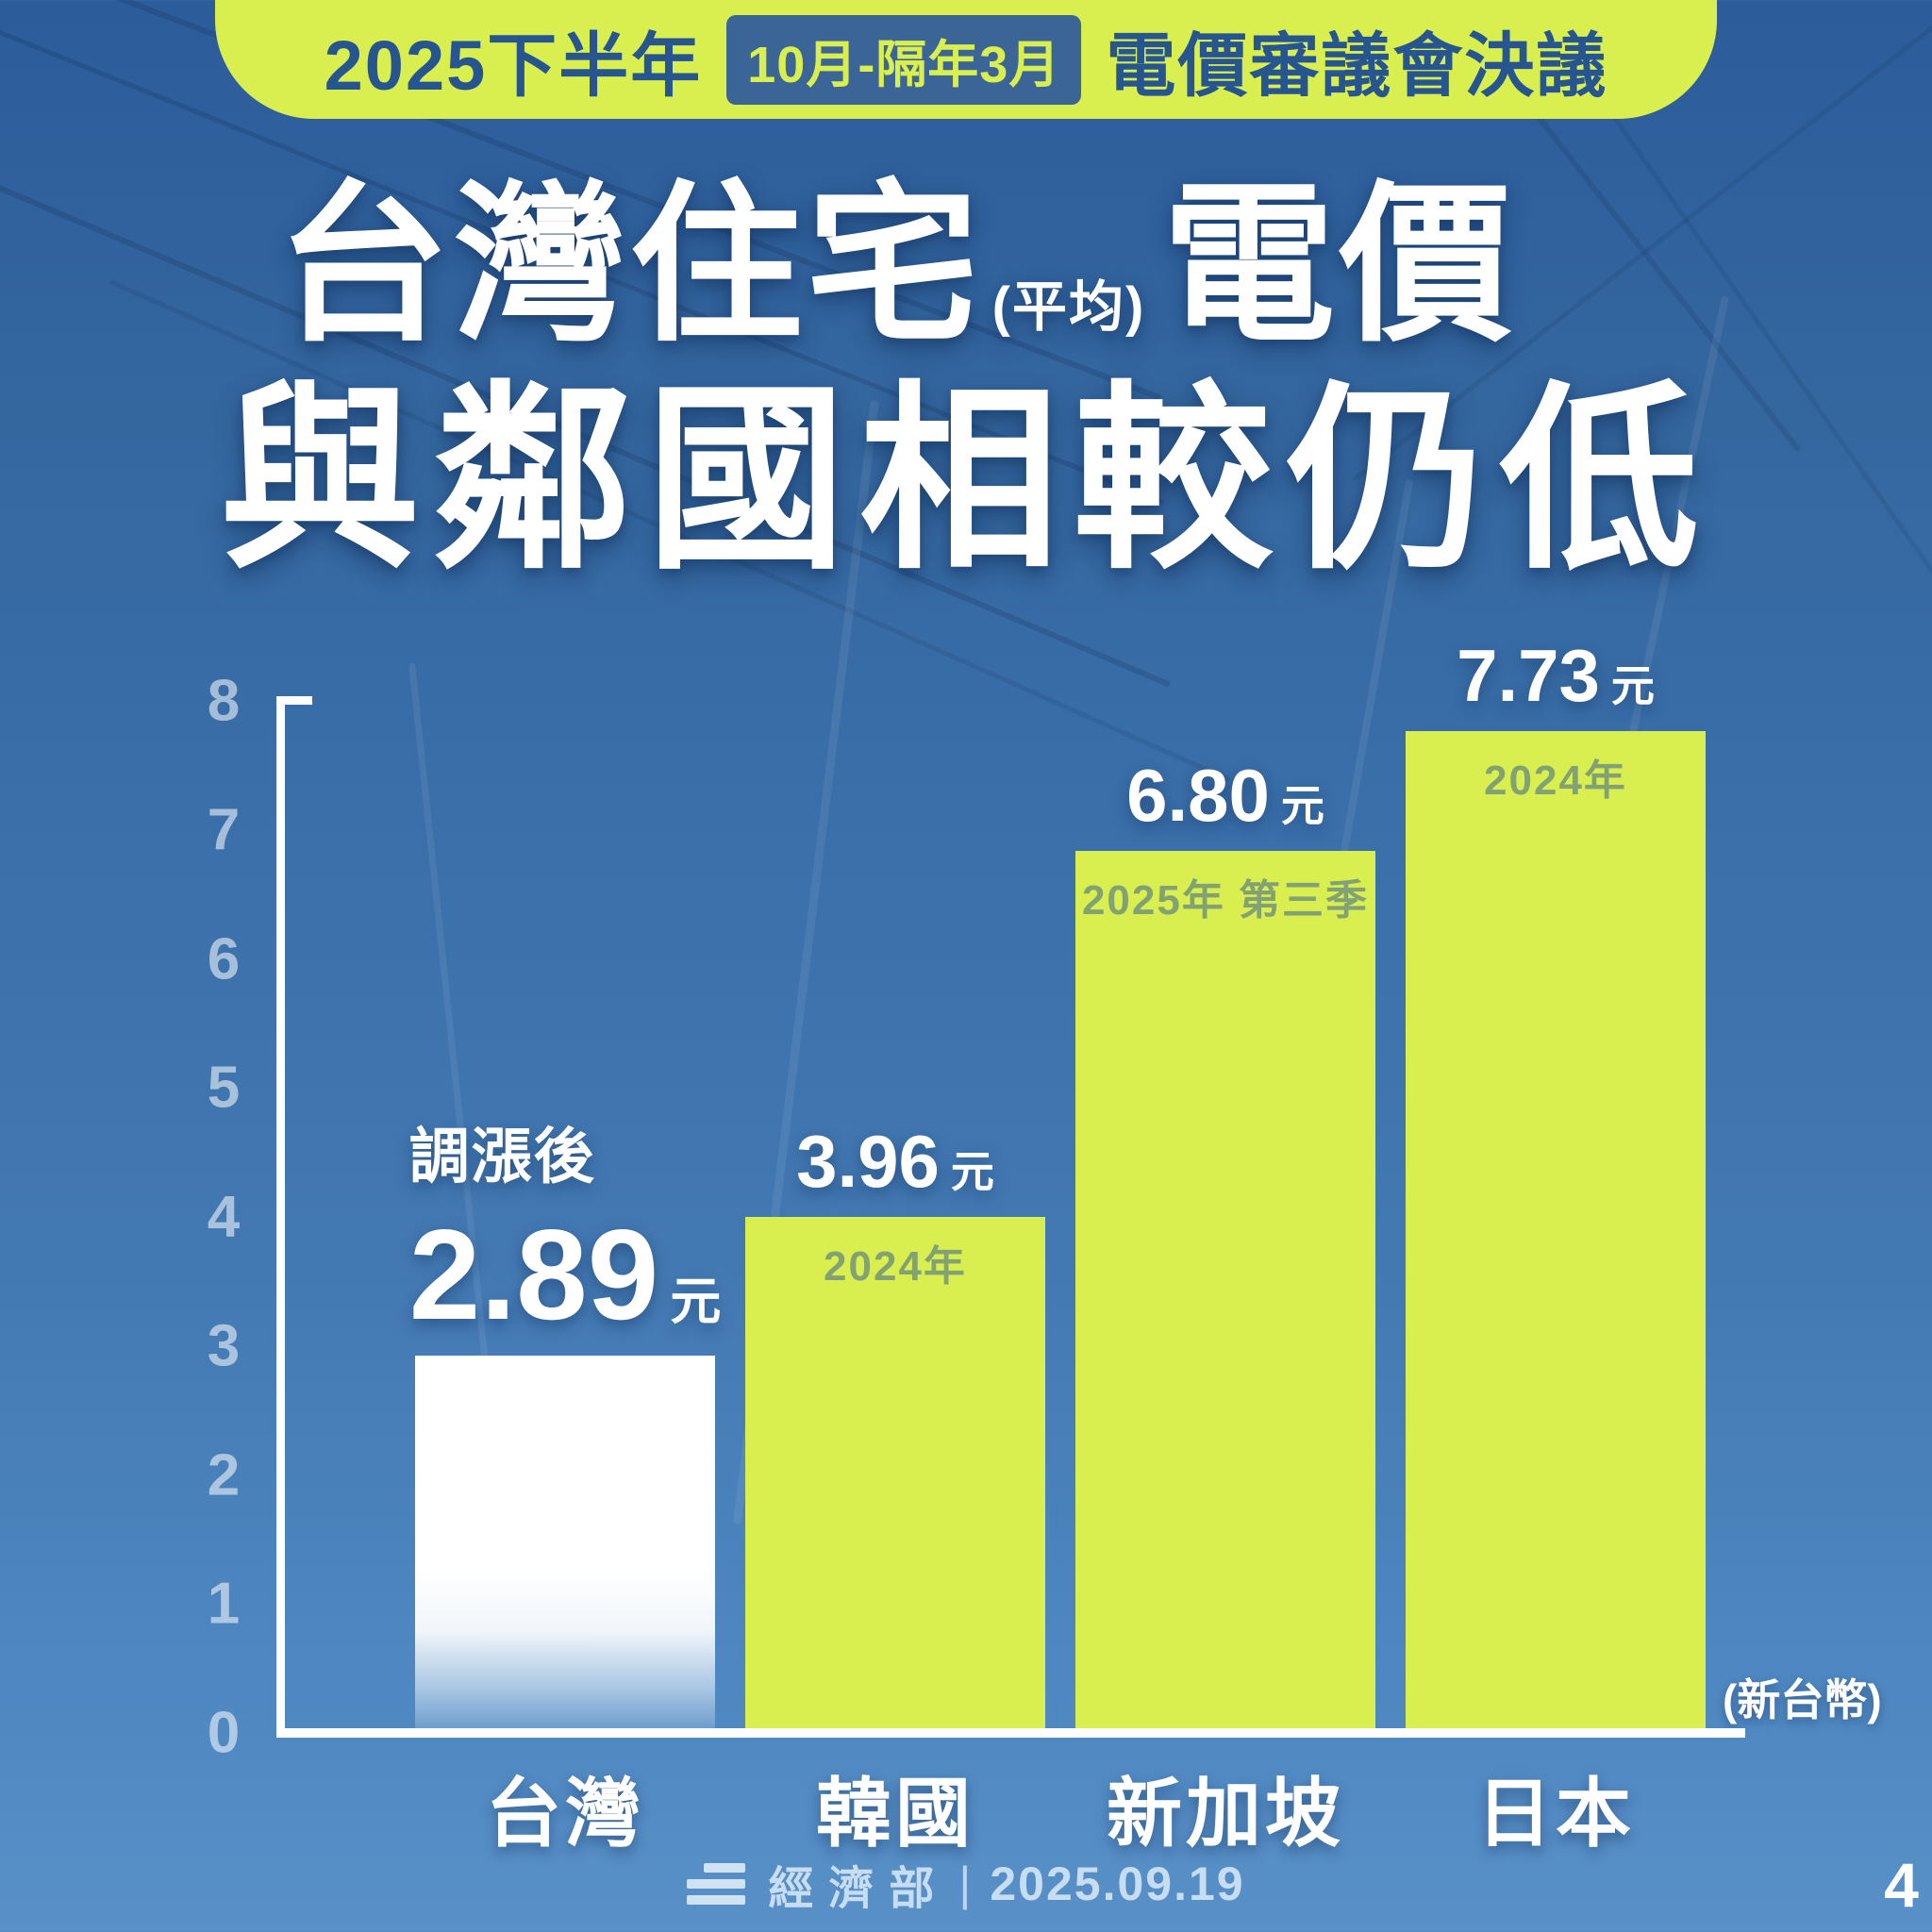  Describe the element at coordinates (294, 701) in the screenshot. I see `y-axis-top-tick` at that location.